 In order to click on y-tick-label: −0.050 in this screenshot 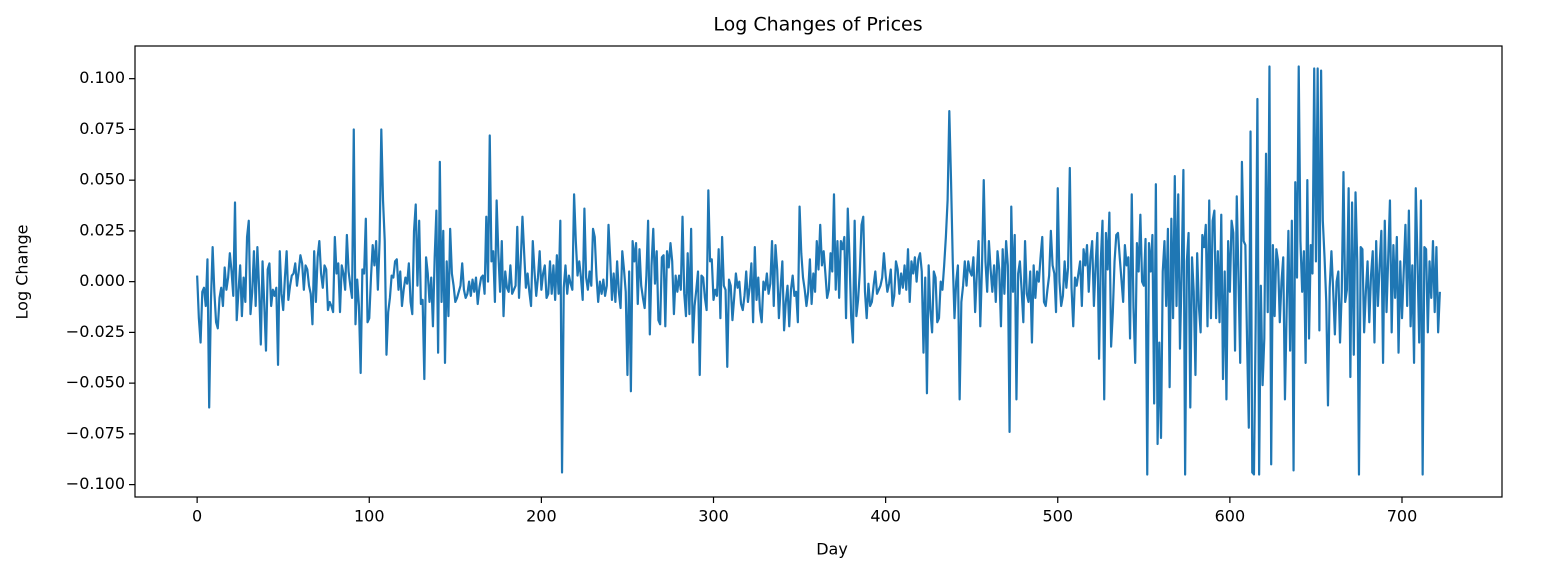, I will do `click(95, 382)`.